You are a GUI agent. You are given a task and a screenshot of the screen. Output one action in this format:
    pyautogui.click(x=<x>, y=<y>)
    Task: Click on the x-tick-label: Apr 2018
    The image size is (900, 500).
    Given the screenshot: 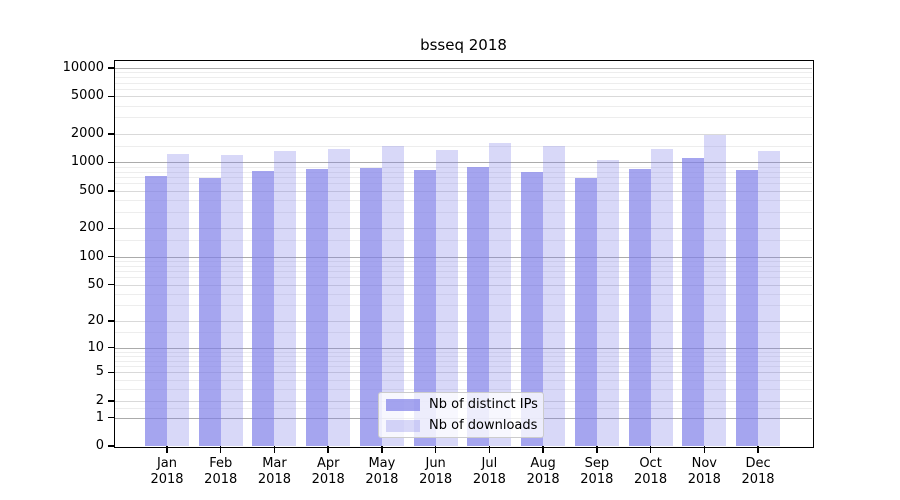 What is the action you would take?
    pyautogui.click(x=328, y=472)
    